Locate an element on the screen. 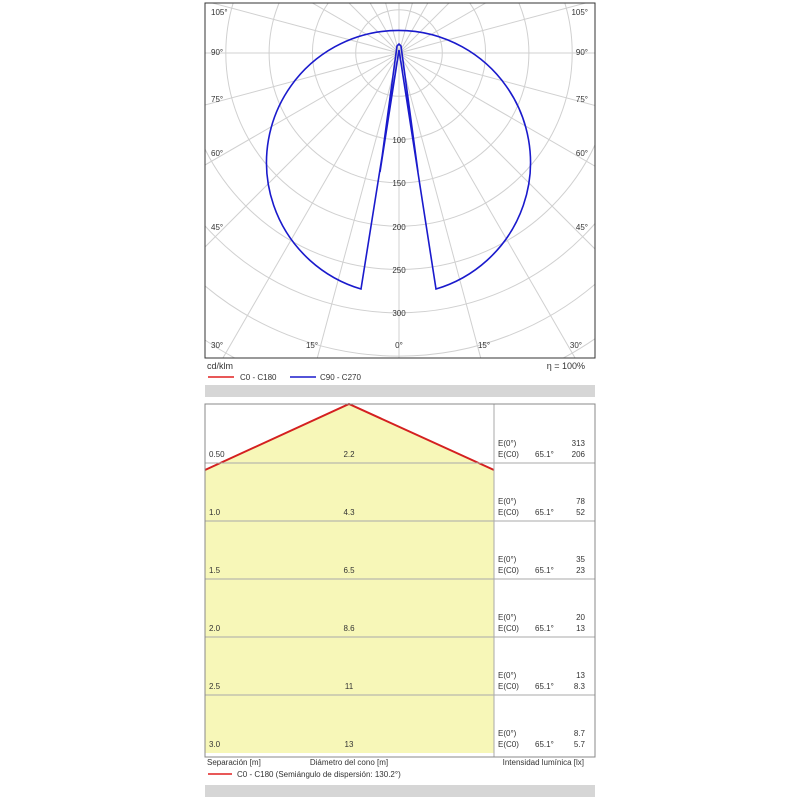  ec0-value: 52 is located at coordinates (580, 512).